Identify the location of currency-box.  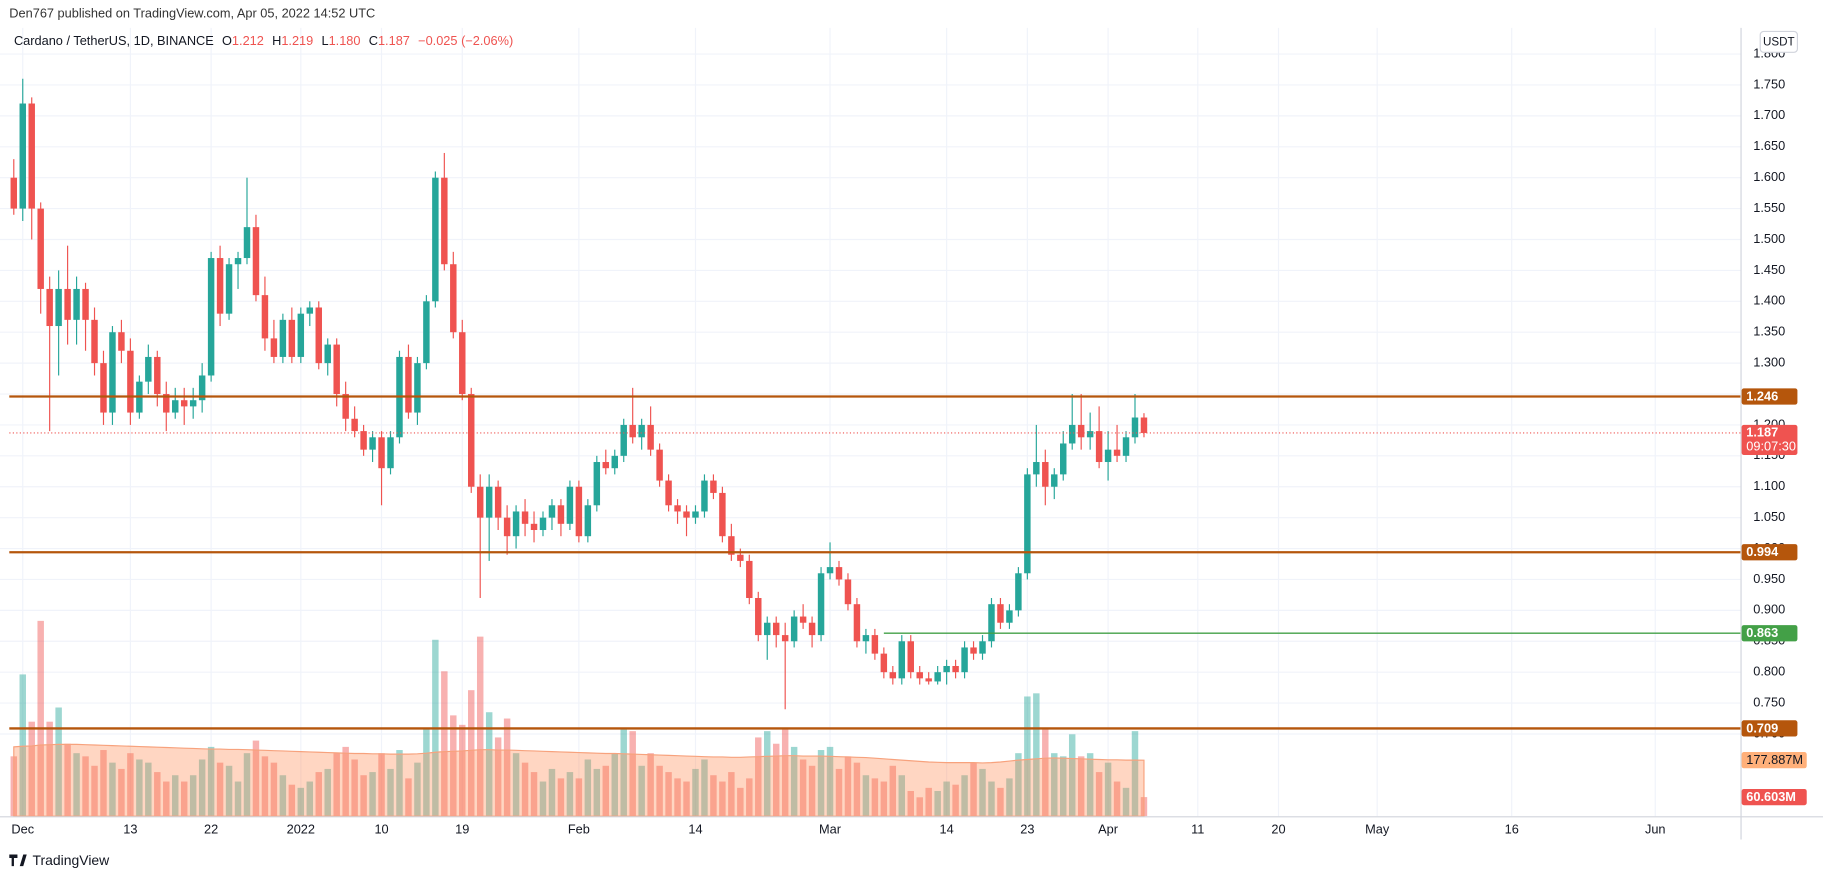
(1779, 41).